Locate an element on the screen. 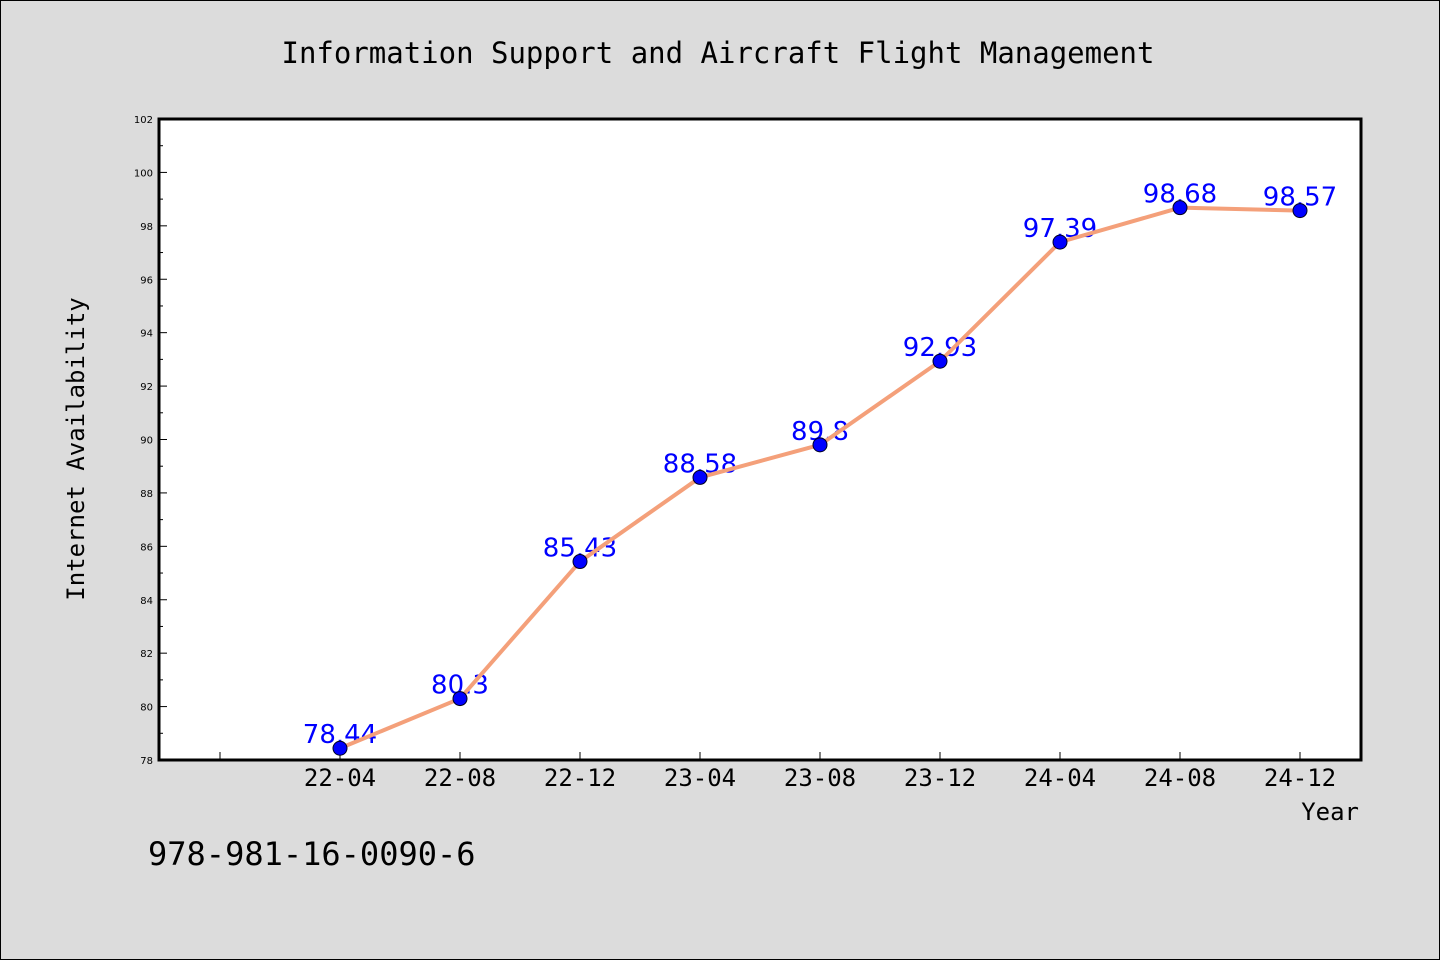 This screenshot has width=1440, height=960. x-tick-label: 22-12 is located at coordinates (580, 778).